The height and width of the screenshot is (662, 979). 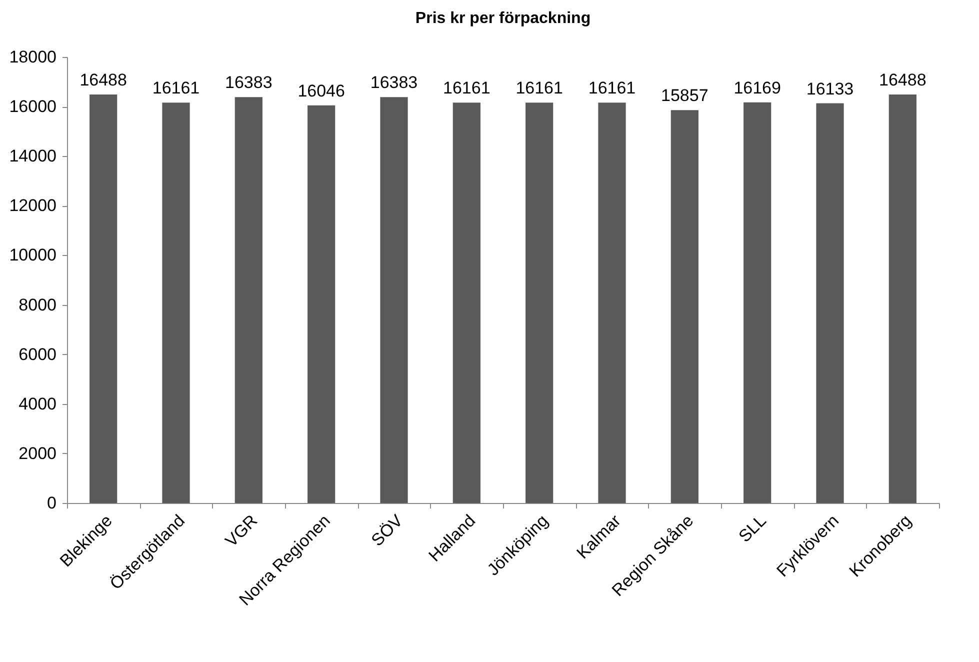 What do you see at coordinates (37, 354) in the screenshot?
I see `y-tick-label: 6000` at bounding box center [37, 354].